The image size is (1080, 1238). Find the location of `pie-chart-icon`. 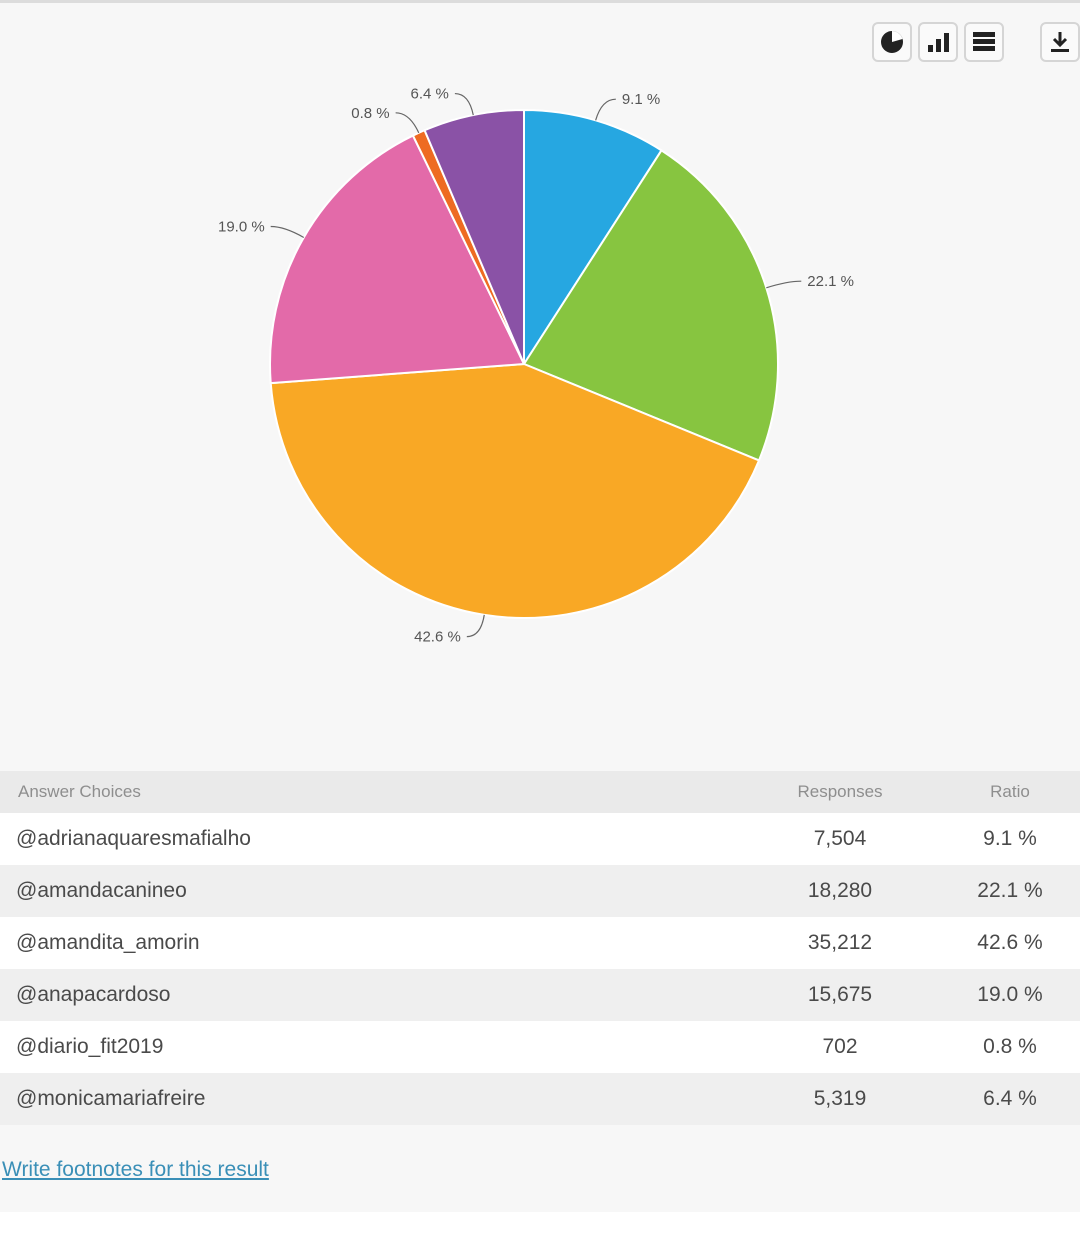

pie-chart-icon is located at coordinates (892, 42).